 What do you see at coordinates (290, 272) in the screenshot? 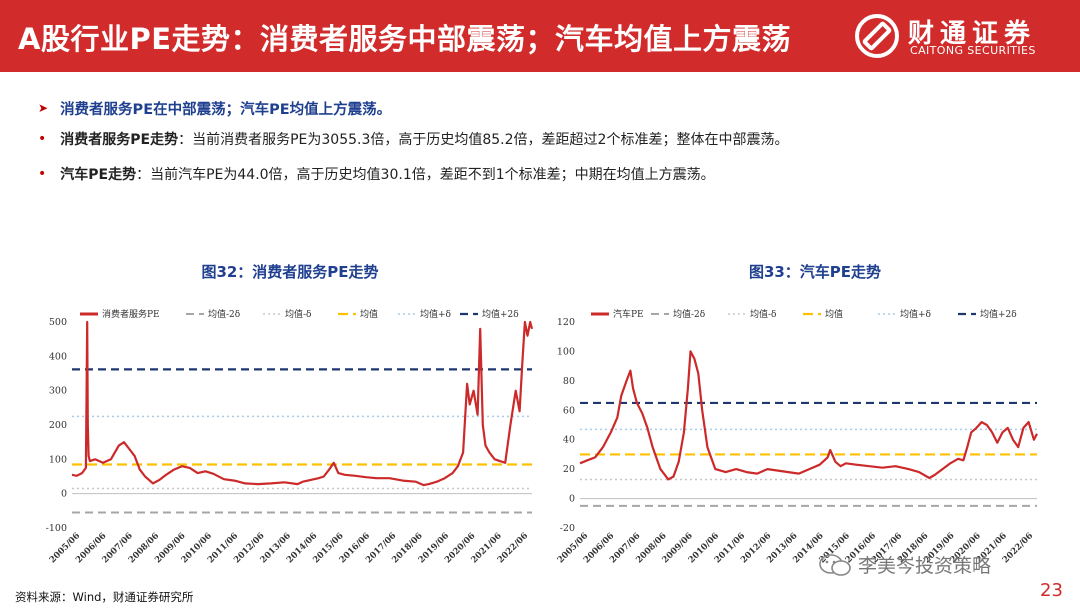
I see `chart-title-consumer-services: 图32：消费者服务PE走势` at bounding box center [290, 272].